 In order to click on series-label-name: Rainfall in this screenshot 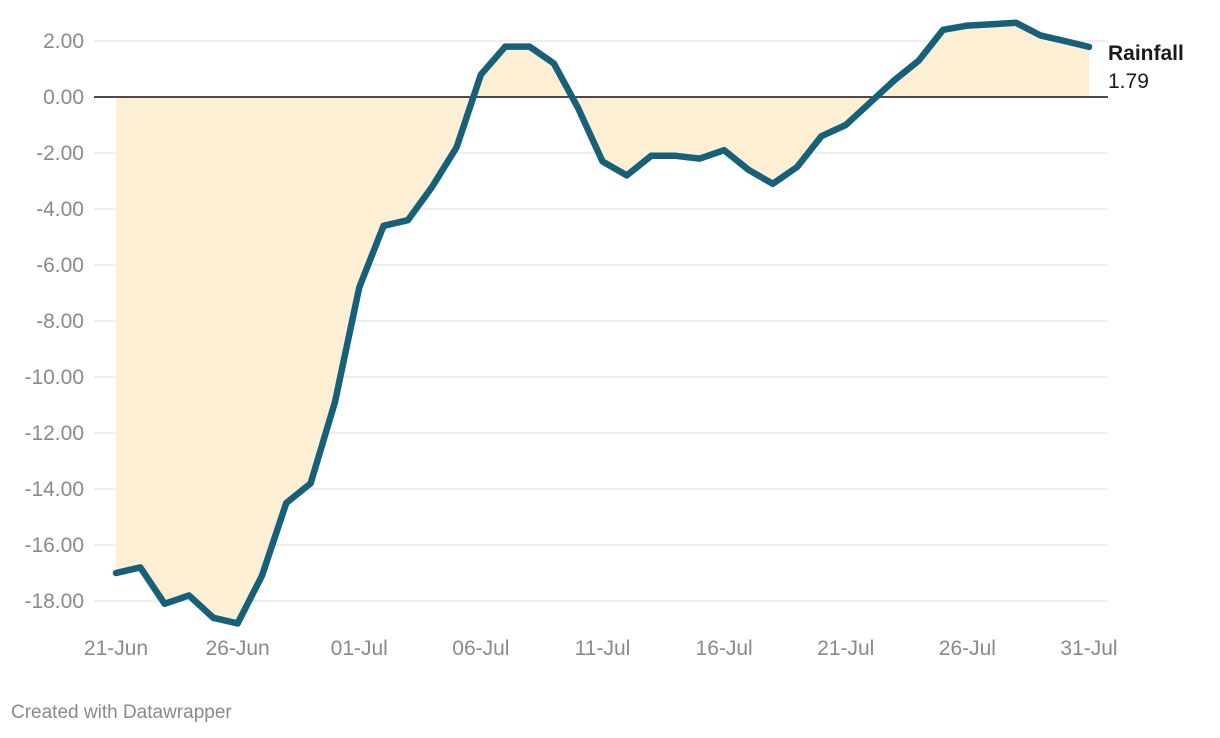, I will do `click(1146, 53)`.